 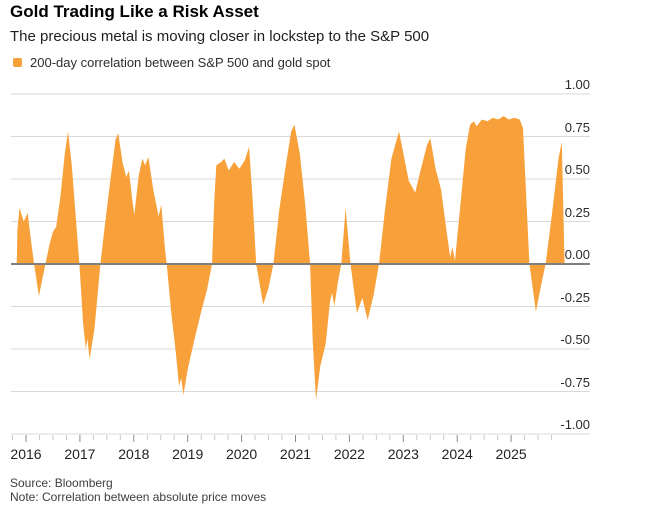 I want to click on x-axis-label: 2019, so click(x=188, y=454).